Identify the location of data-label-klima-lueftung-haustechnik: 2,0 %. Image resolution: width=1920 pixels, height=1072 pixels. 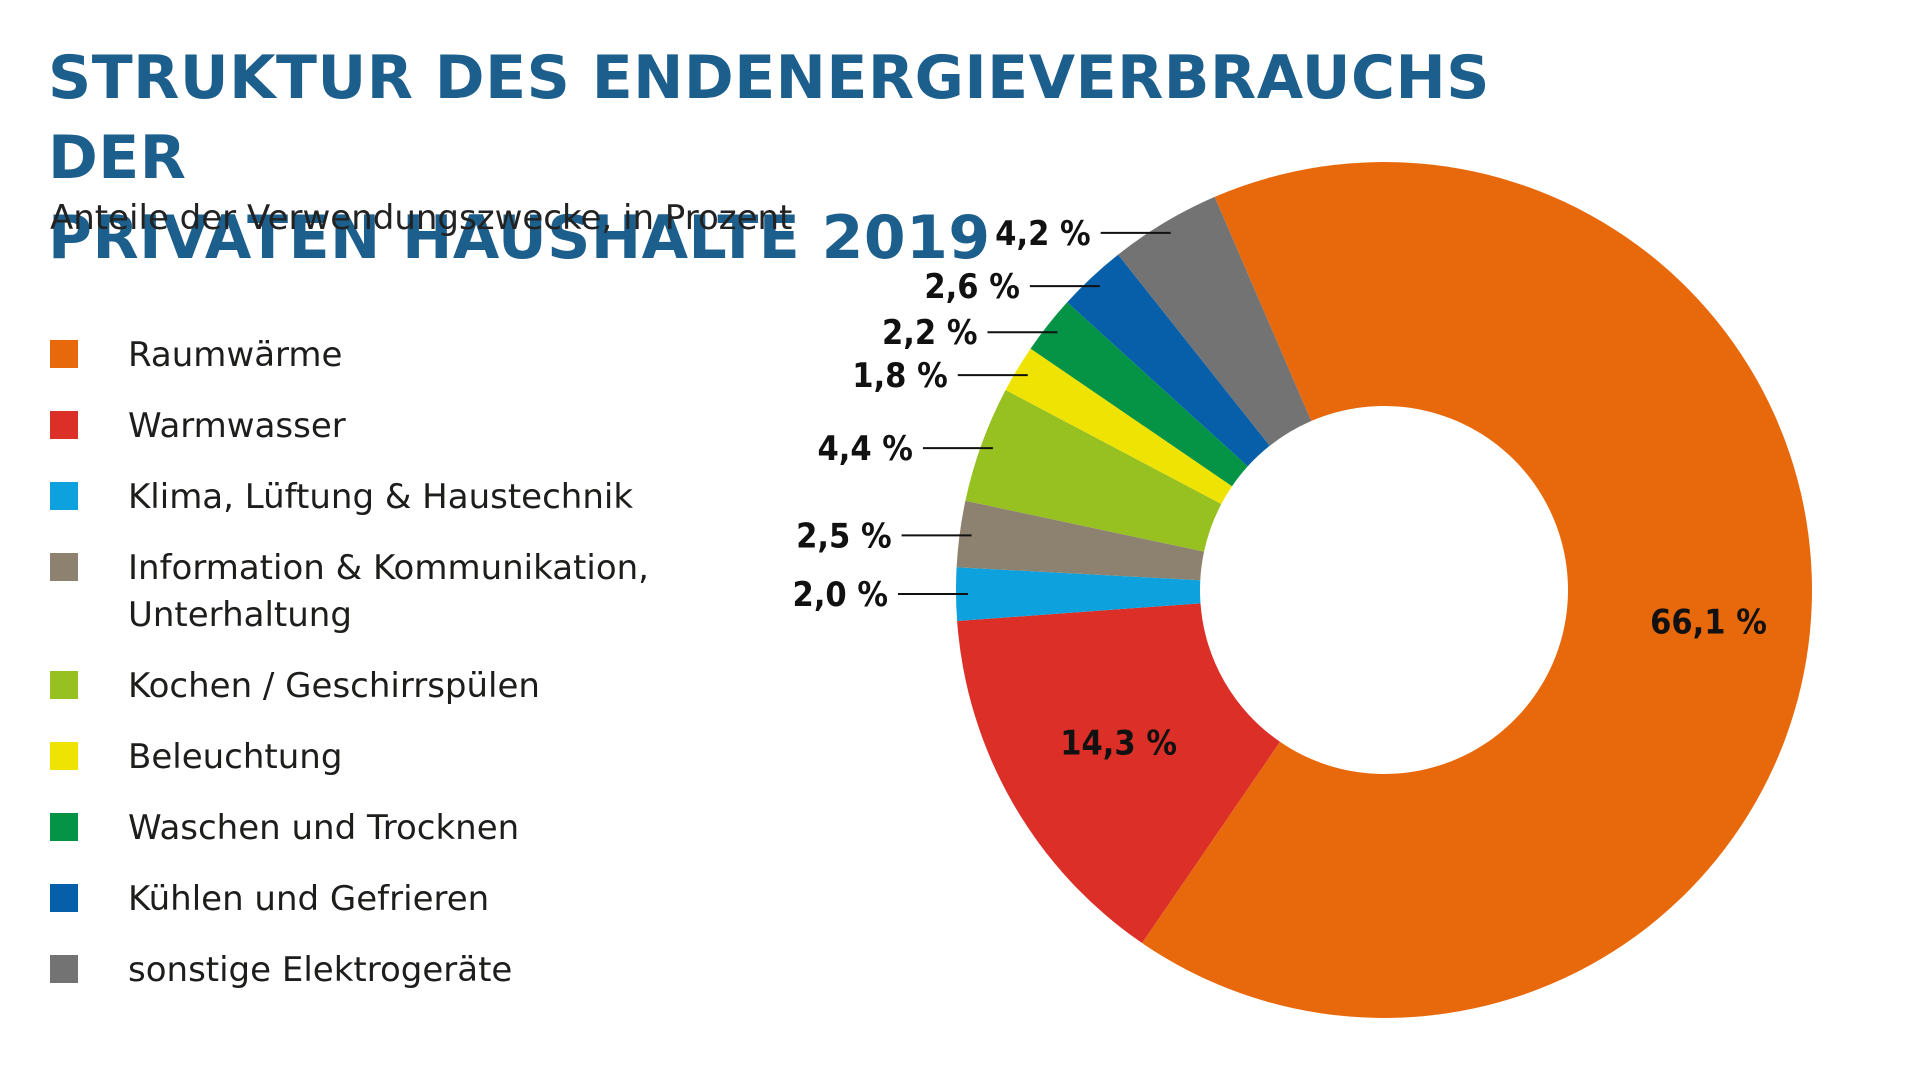
(840, 595).